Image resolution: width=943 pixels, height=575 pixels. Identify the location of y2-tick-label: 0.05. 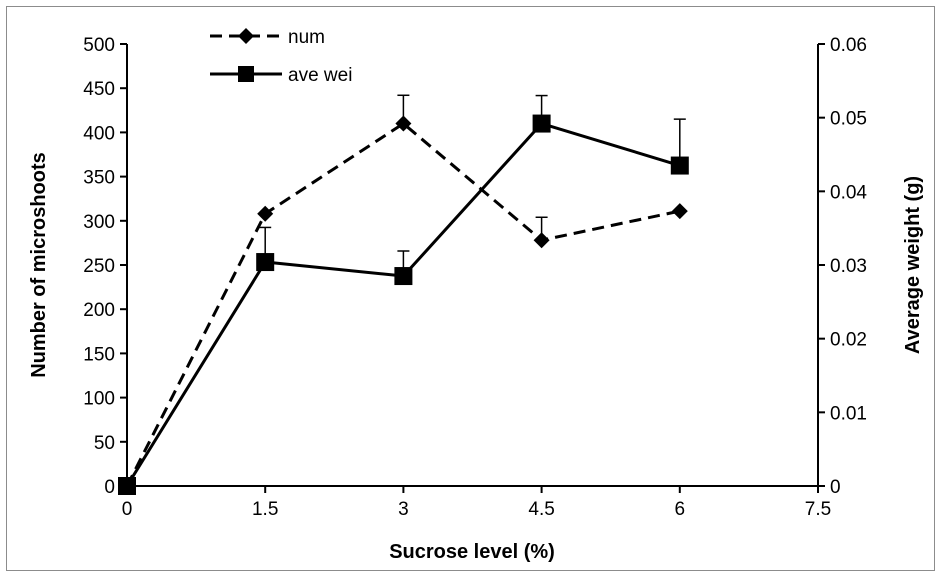
(848, 119).